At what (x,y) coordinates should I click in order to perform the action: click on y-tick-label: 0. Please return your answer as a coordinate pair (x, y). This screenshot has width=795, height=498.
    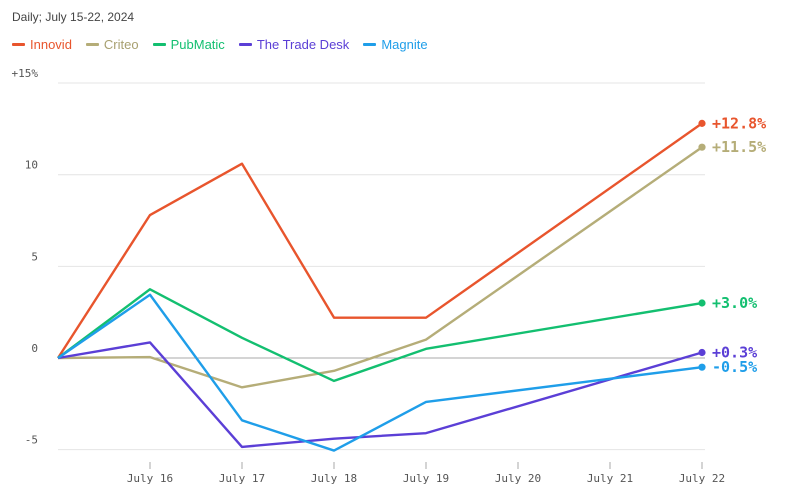
    Looking at the image, I should click on (34, 348).